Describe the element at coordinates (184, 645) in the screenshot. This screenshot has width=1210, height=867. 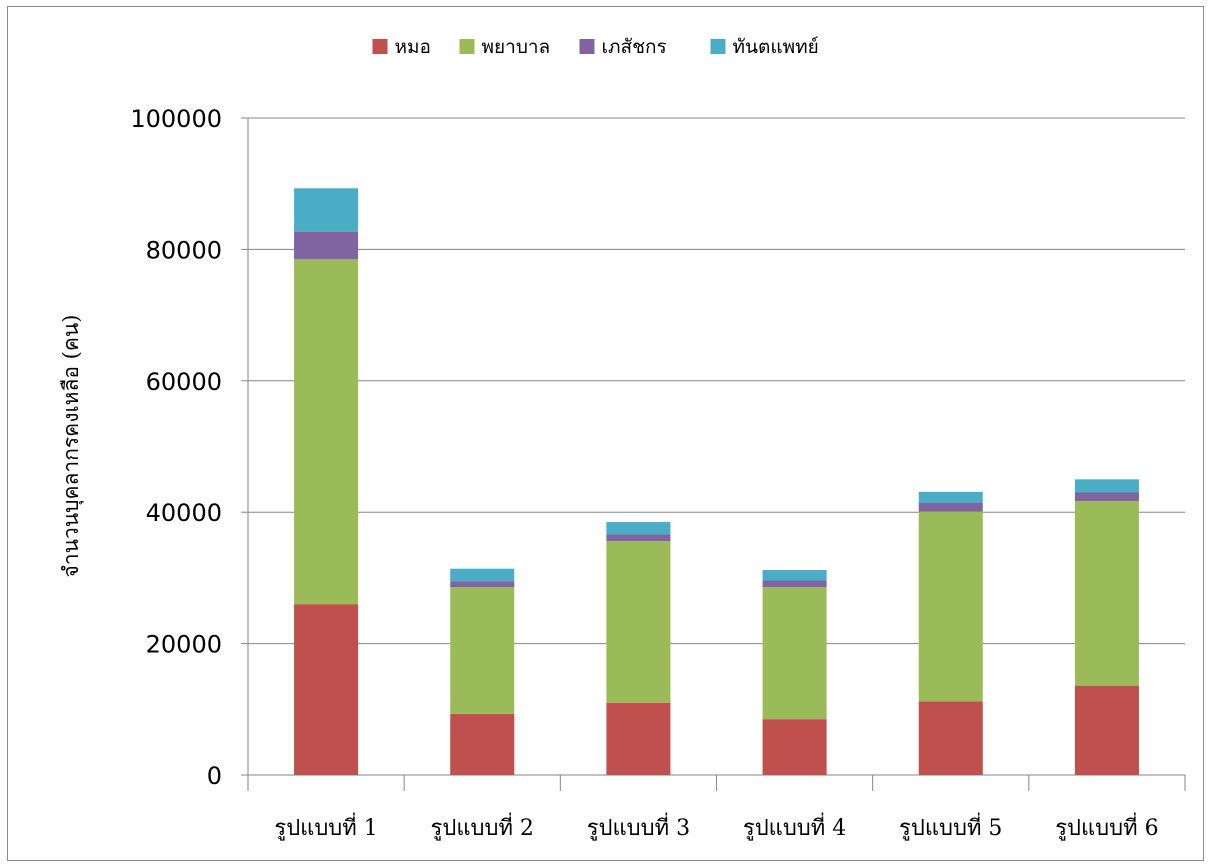
I see `y-tick-label: 20000` at that location.